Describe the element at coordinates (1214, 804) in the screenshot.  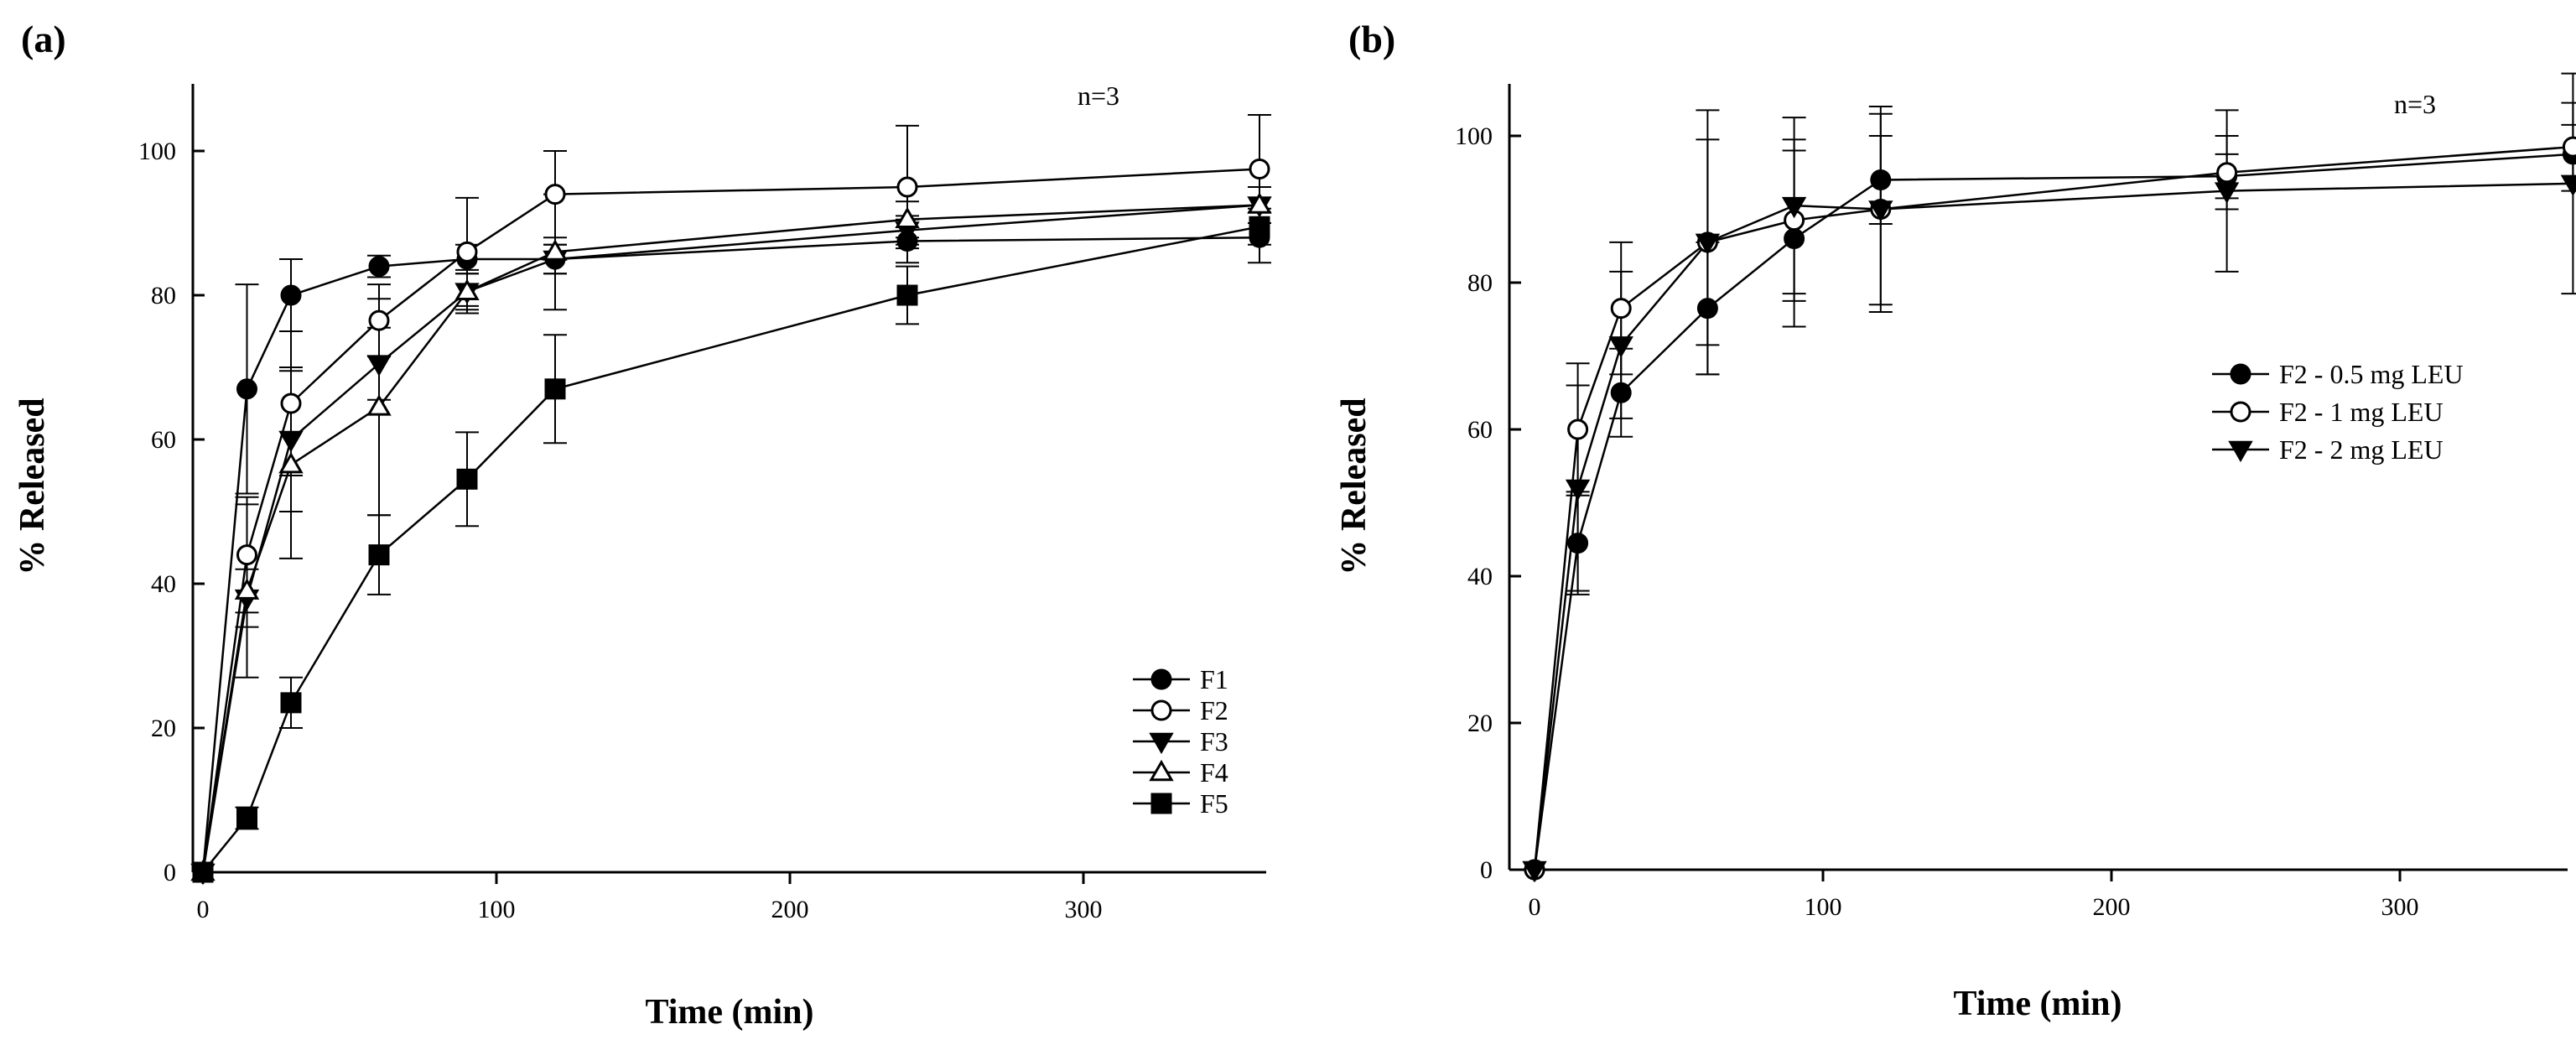
I see `legend-label: F5` at that location.